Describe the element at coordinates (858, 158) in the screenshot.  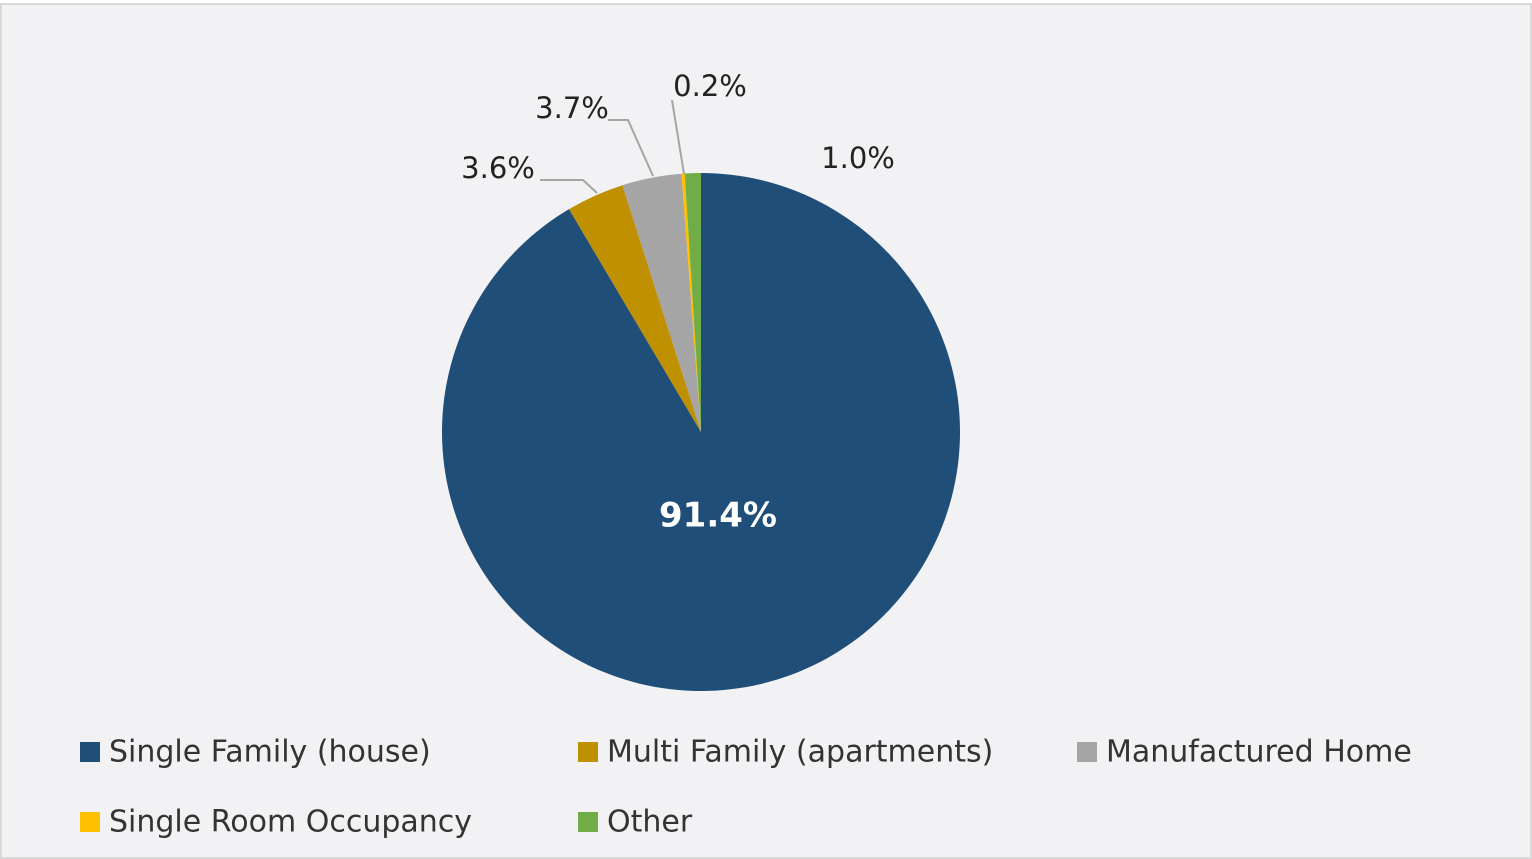
I see `data-label: 1.0%` at that location.